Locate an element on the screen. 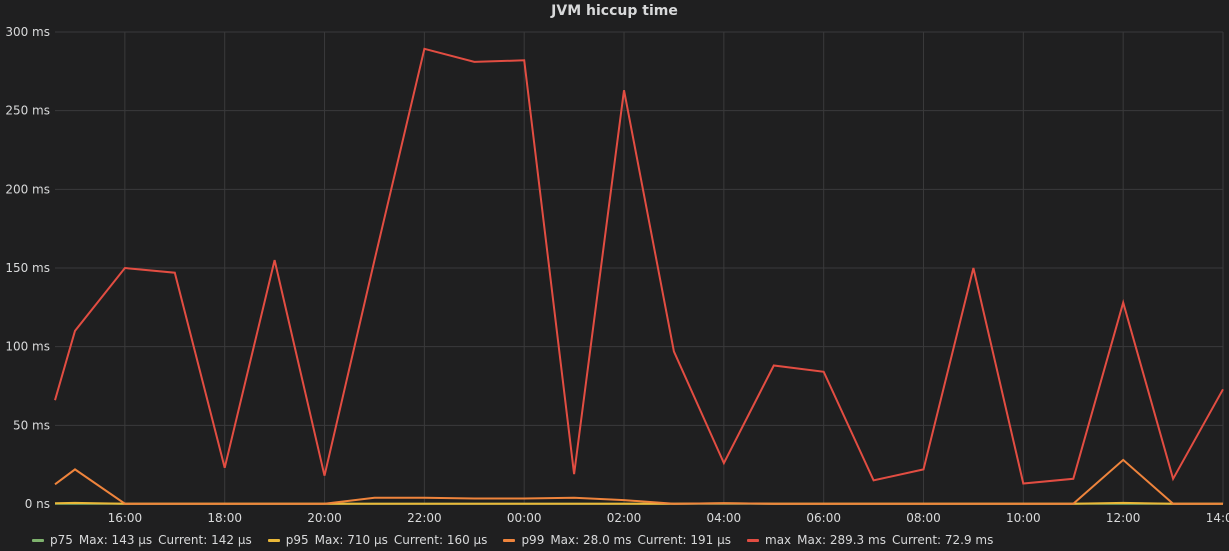 Image resolution: width=1229 pixels, height=551 pixels. x-tick-label: 12:00 is located at coordinates (1123, 518).